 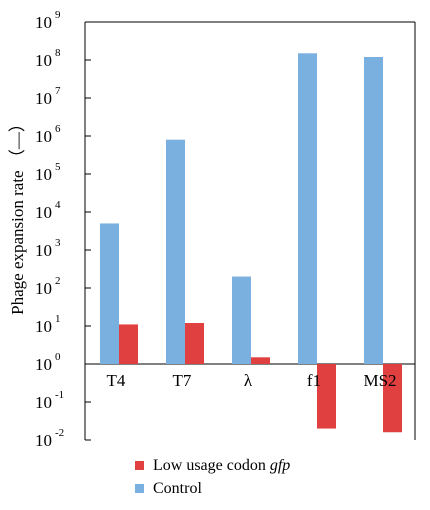 I want to click on y-tick-label: 10 -2, so click(x=49, y=438).